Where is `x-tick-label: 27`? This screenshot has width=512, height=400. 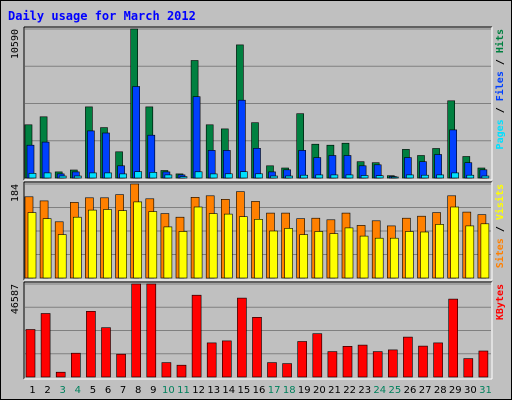
x-tick-label: 27 is located at coordinates (425, 390).